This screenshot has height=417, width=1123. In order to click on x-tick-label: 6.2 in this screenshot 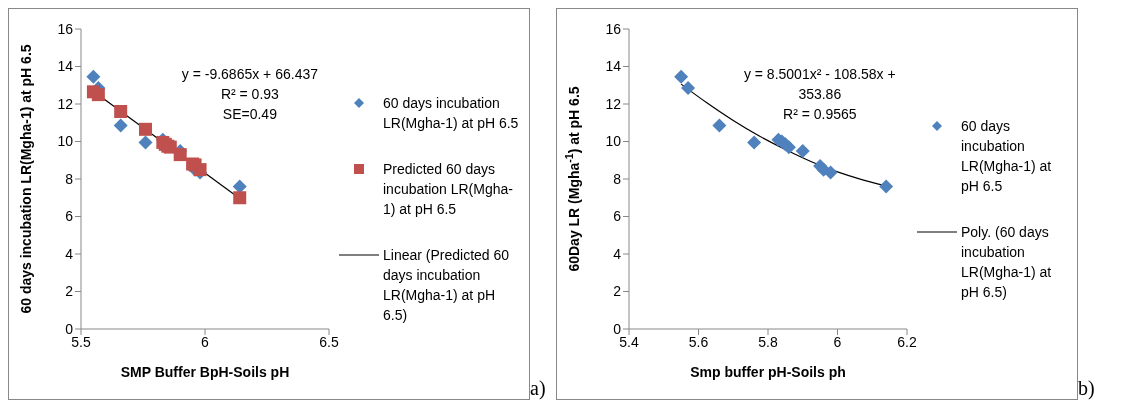, I will do `click(907, 341)`.